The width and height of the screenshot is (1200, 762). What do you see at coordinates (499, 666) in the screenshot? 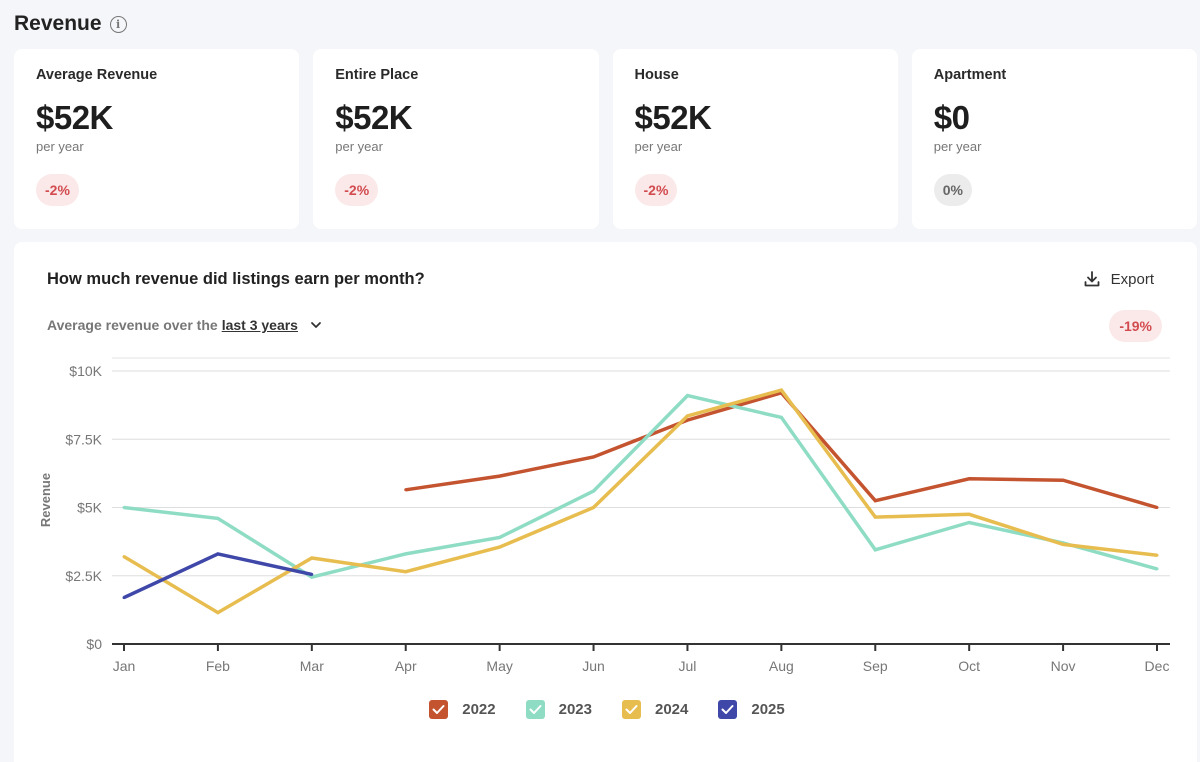
I see `x-tick-label: May` at bounding box center [499, 666].